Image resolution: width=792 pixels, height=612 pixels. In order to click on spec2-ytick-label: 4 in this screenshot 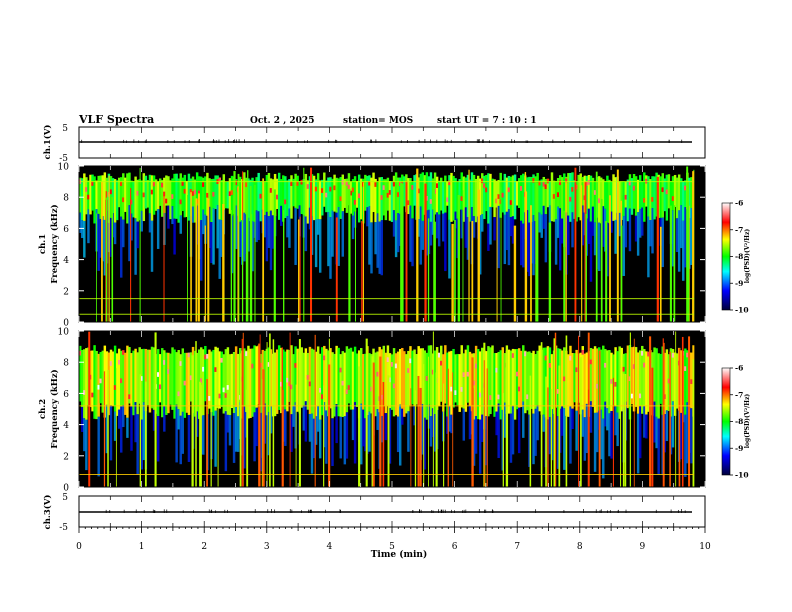, I will do `click(66, 426)`.